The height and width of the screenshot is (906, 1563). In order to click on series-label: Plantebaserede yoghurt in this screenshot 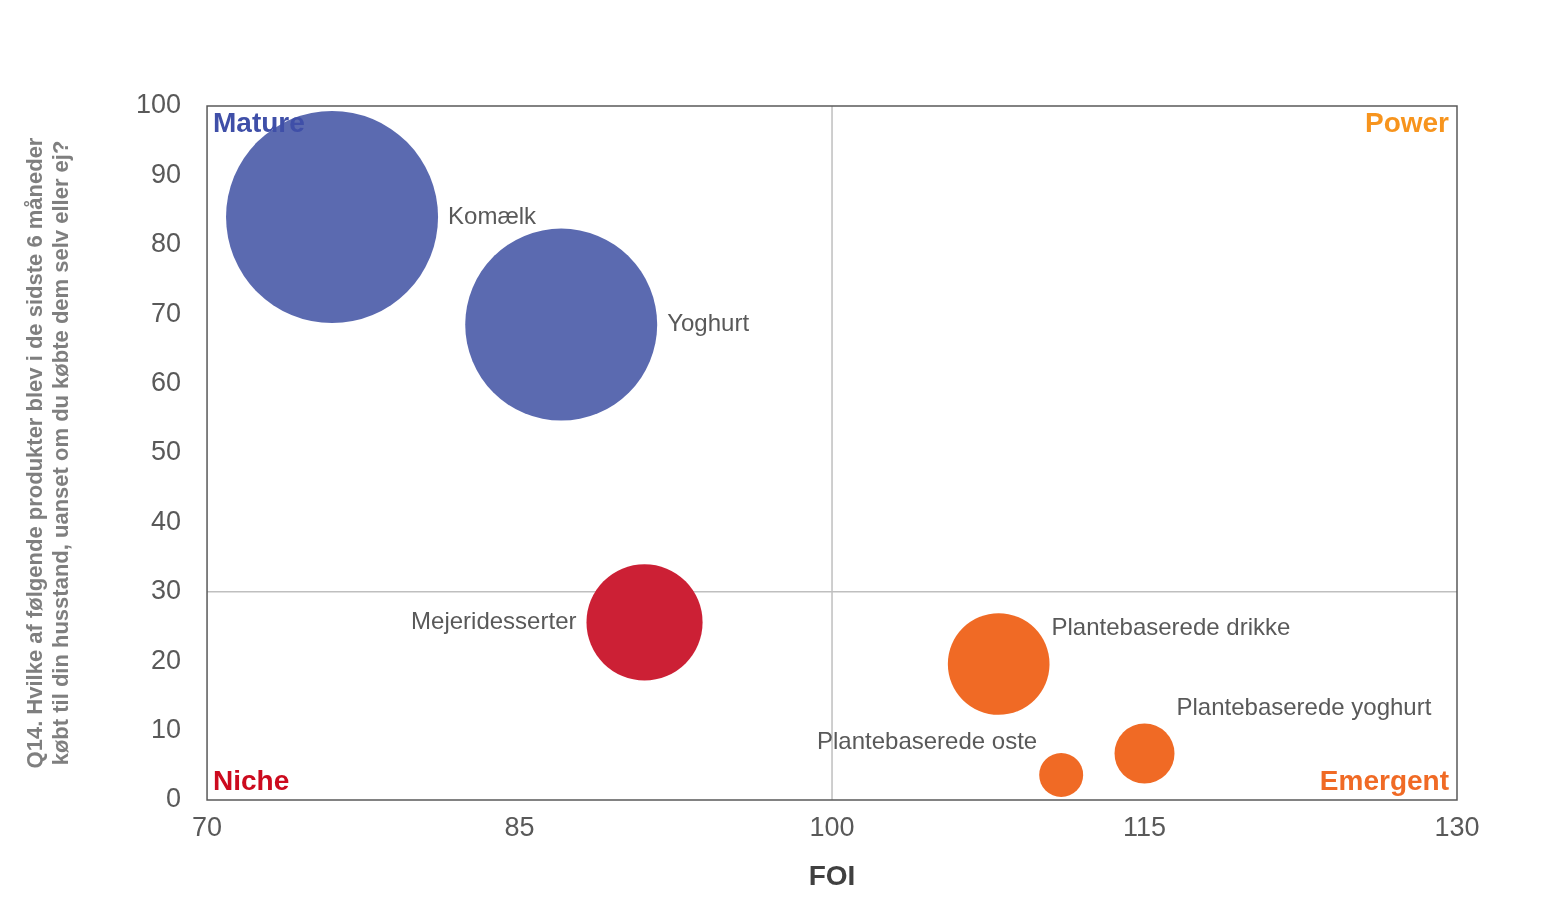, I will do `click(1304, 707)`.